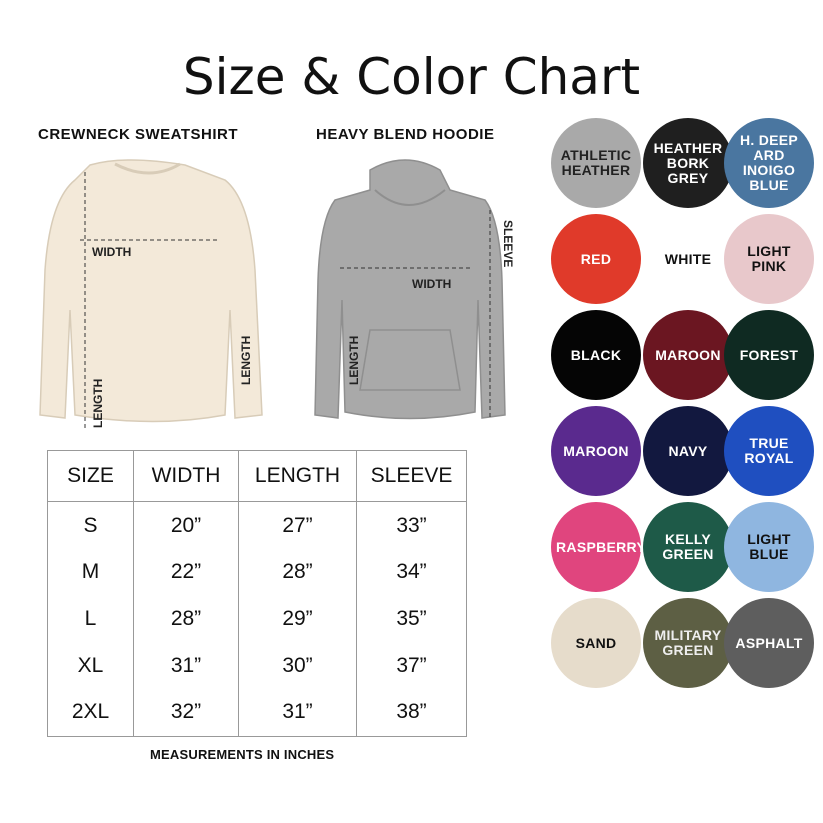  I want to click on table-cell: 33”, so click(411, 525).